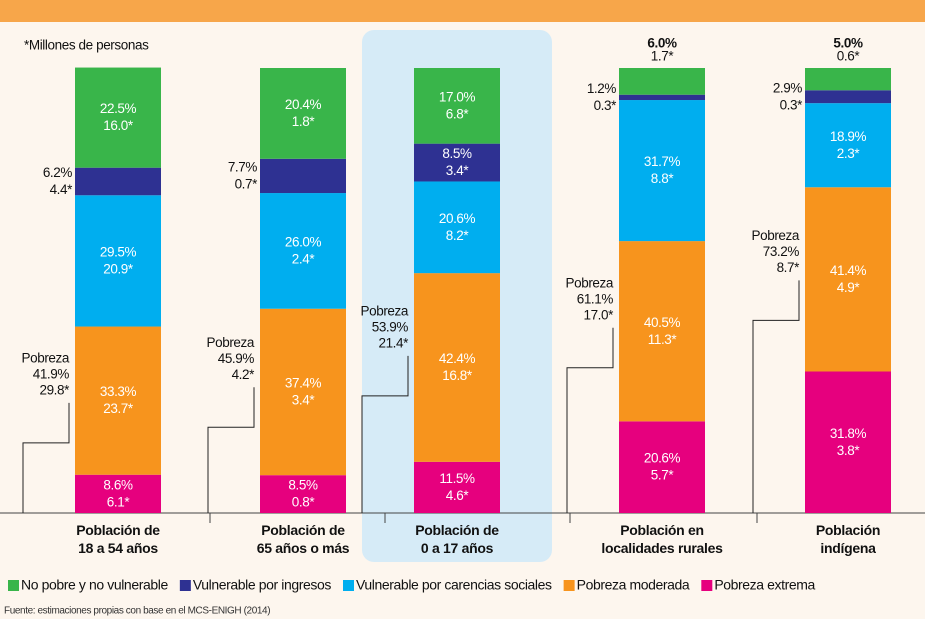  Describe the element at coordinates (848, 433) in the screenshot. I see `value-label: 31.8%` at that location.